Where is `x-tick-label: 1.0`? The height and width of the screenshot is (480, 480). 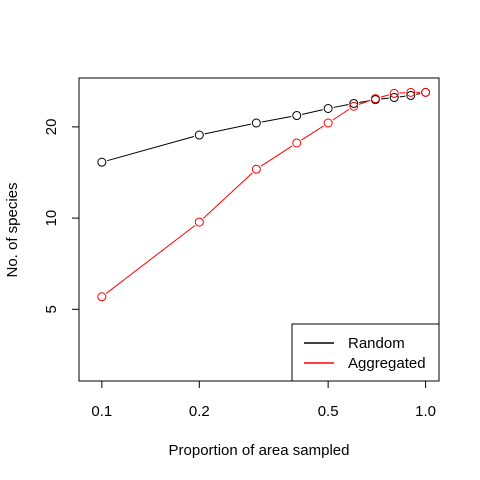
x-tick-label: 1.0 is located at coordinates (425, 411).